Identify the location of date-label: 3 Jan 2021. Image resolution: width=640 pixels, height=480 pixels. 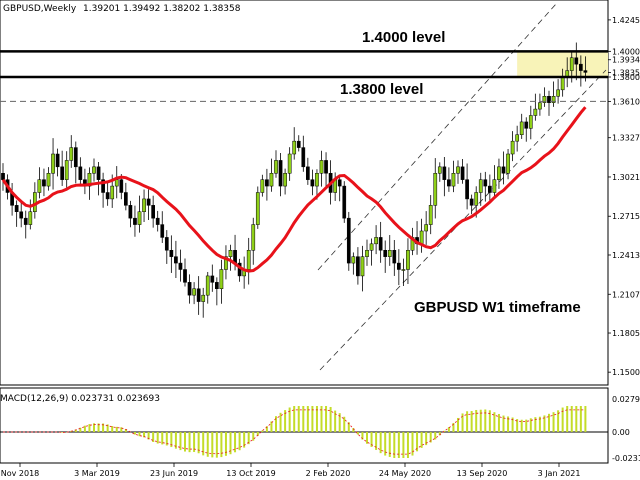
(559, 473).